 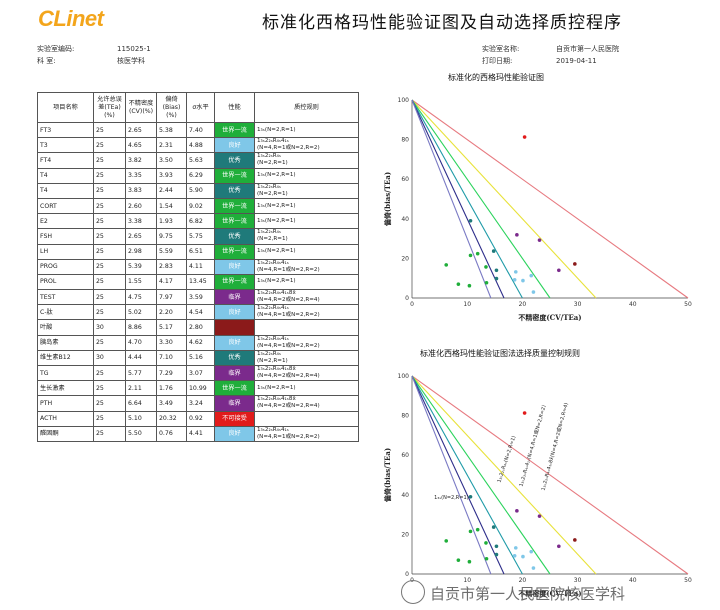 What do you see at coordinates (405, 258) in the screenshot?
I see `y-tick-label: 20` at bounding box center [405, 258].